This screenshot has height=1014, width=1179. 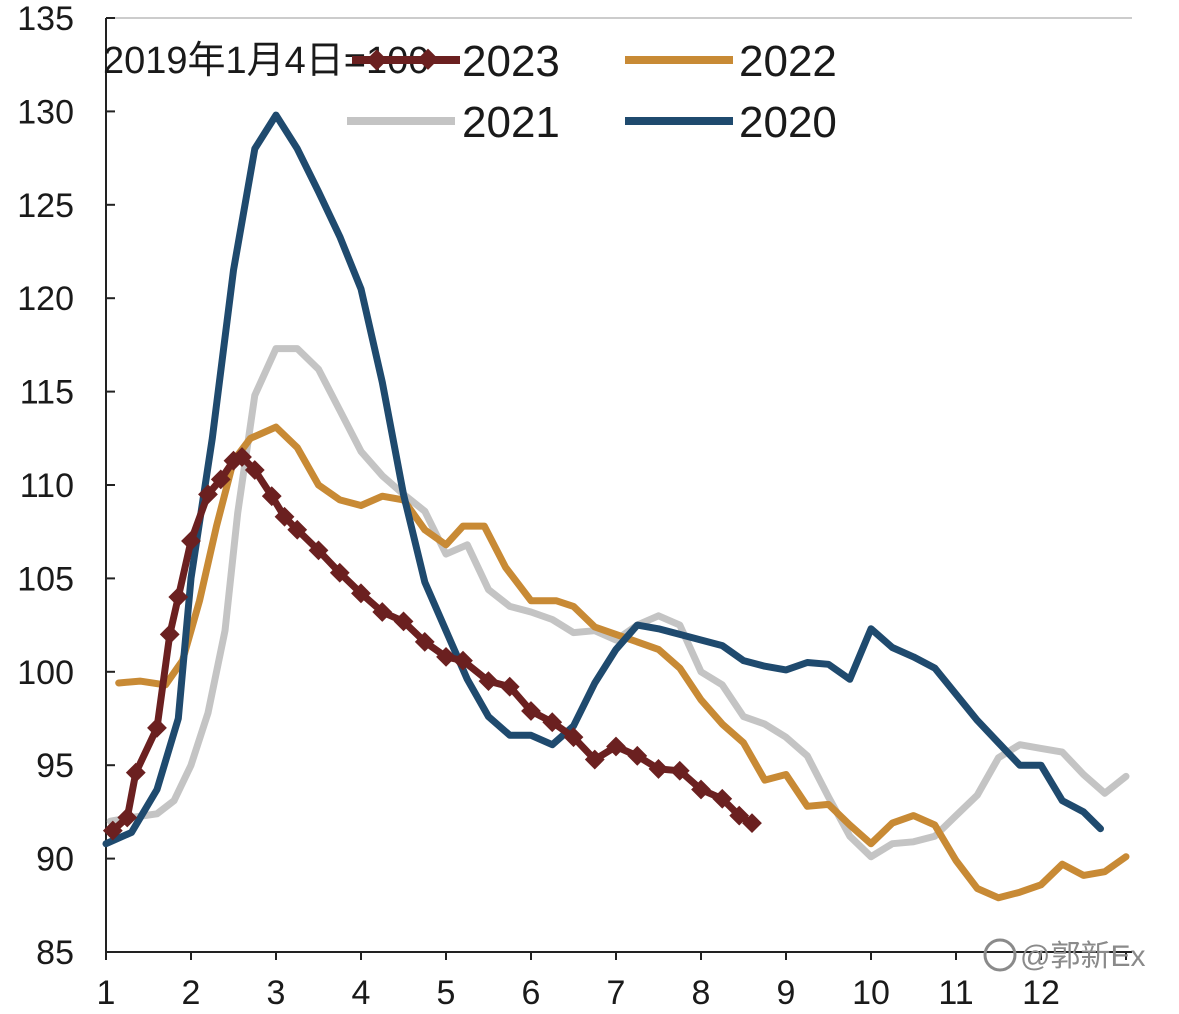 What do you see at coordinates (45, 673) in the screenshot?
I see `y-tick-label: 100` at bounding box center [45, 673].